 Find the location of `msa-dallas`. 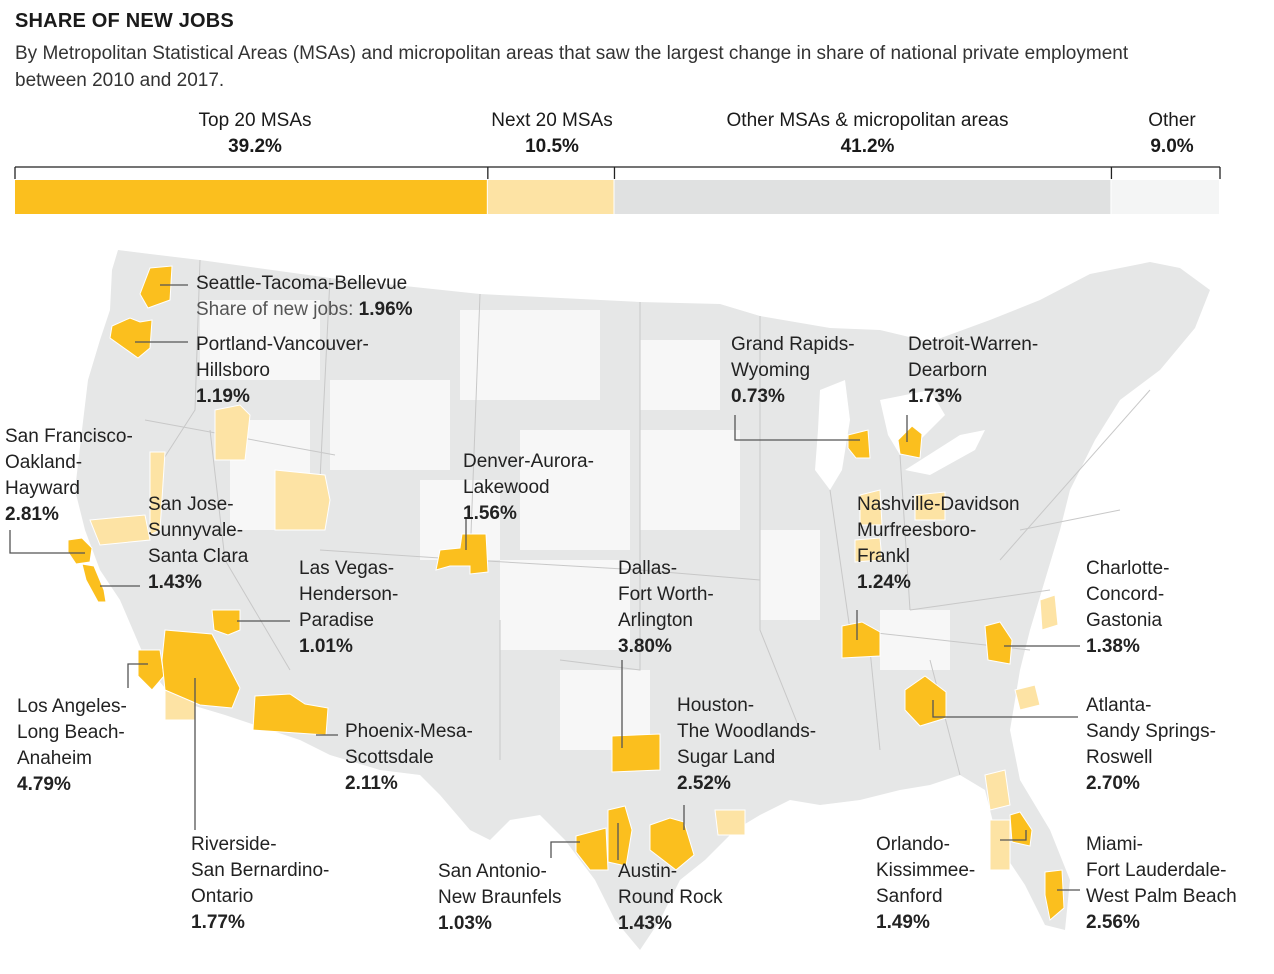

msa-dallas is located at coordinates (636, 753).